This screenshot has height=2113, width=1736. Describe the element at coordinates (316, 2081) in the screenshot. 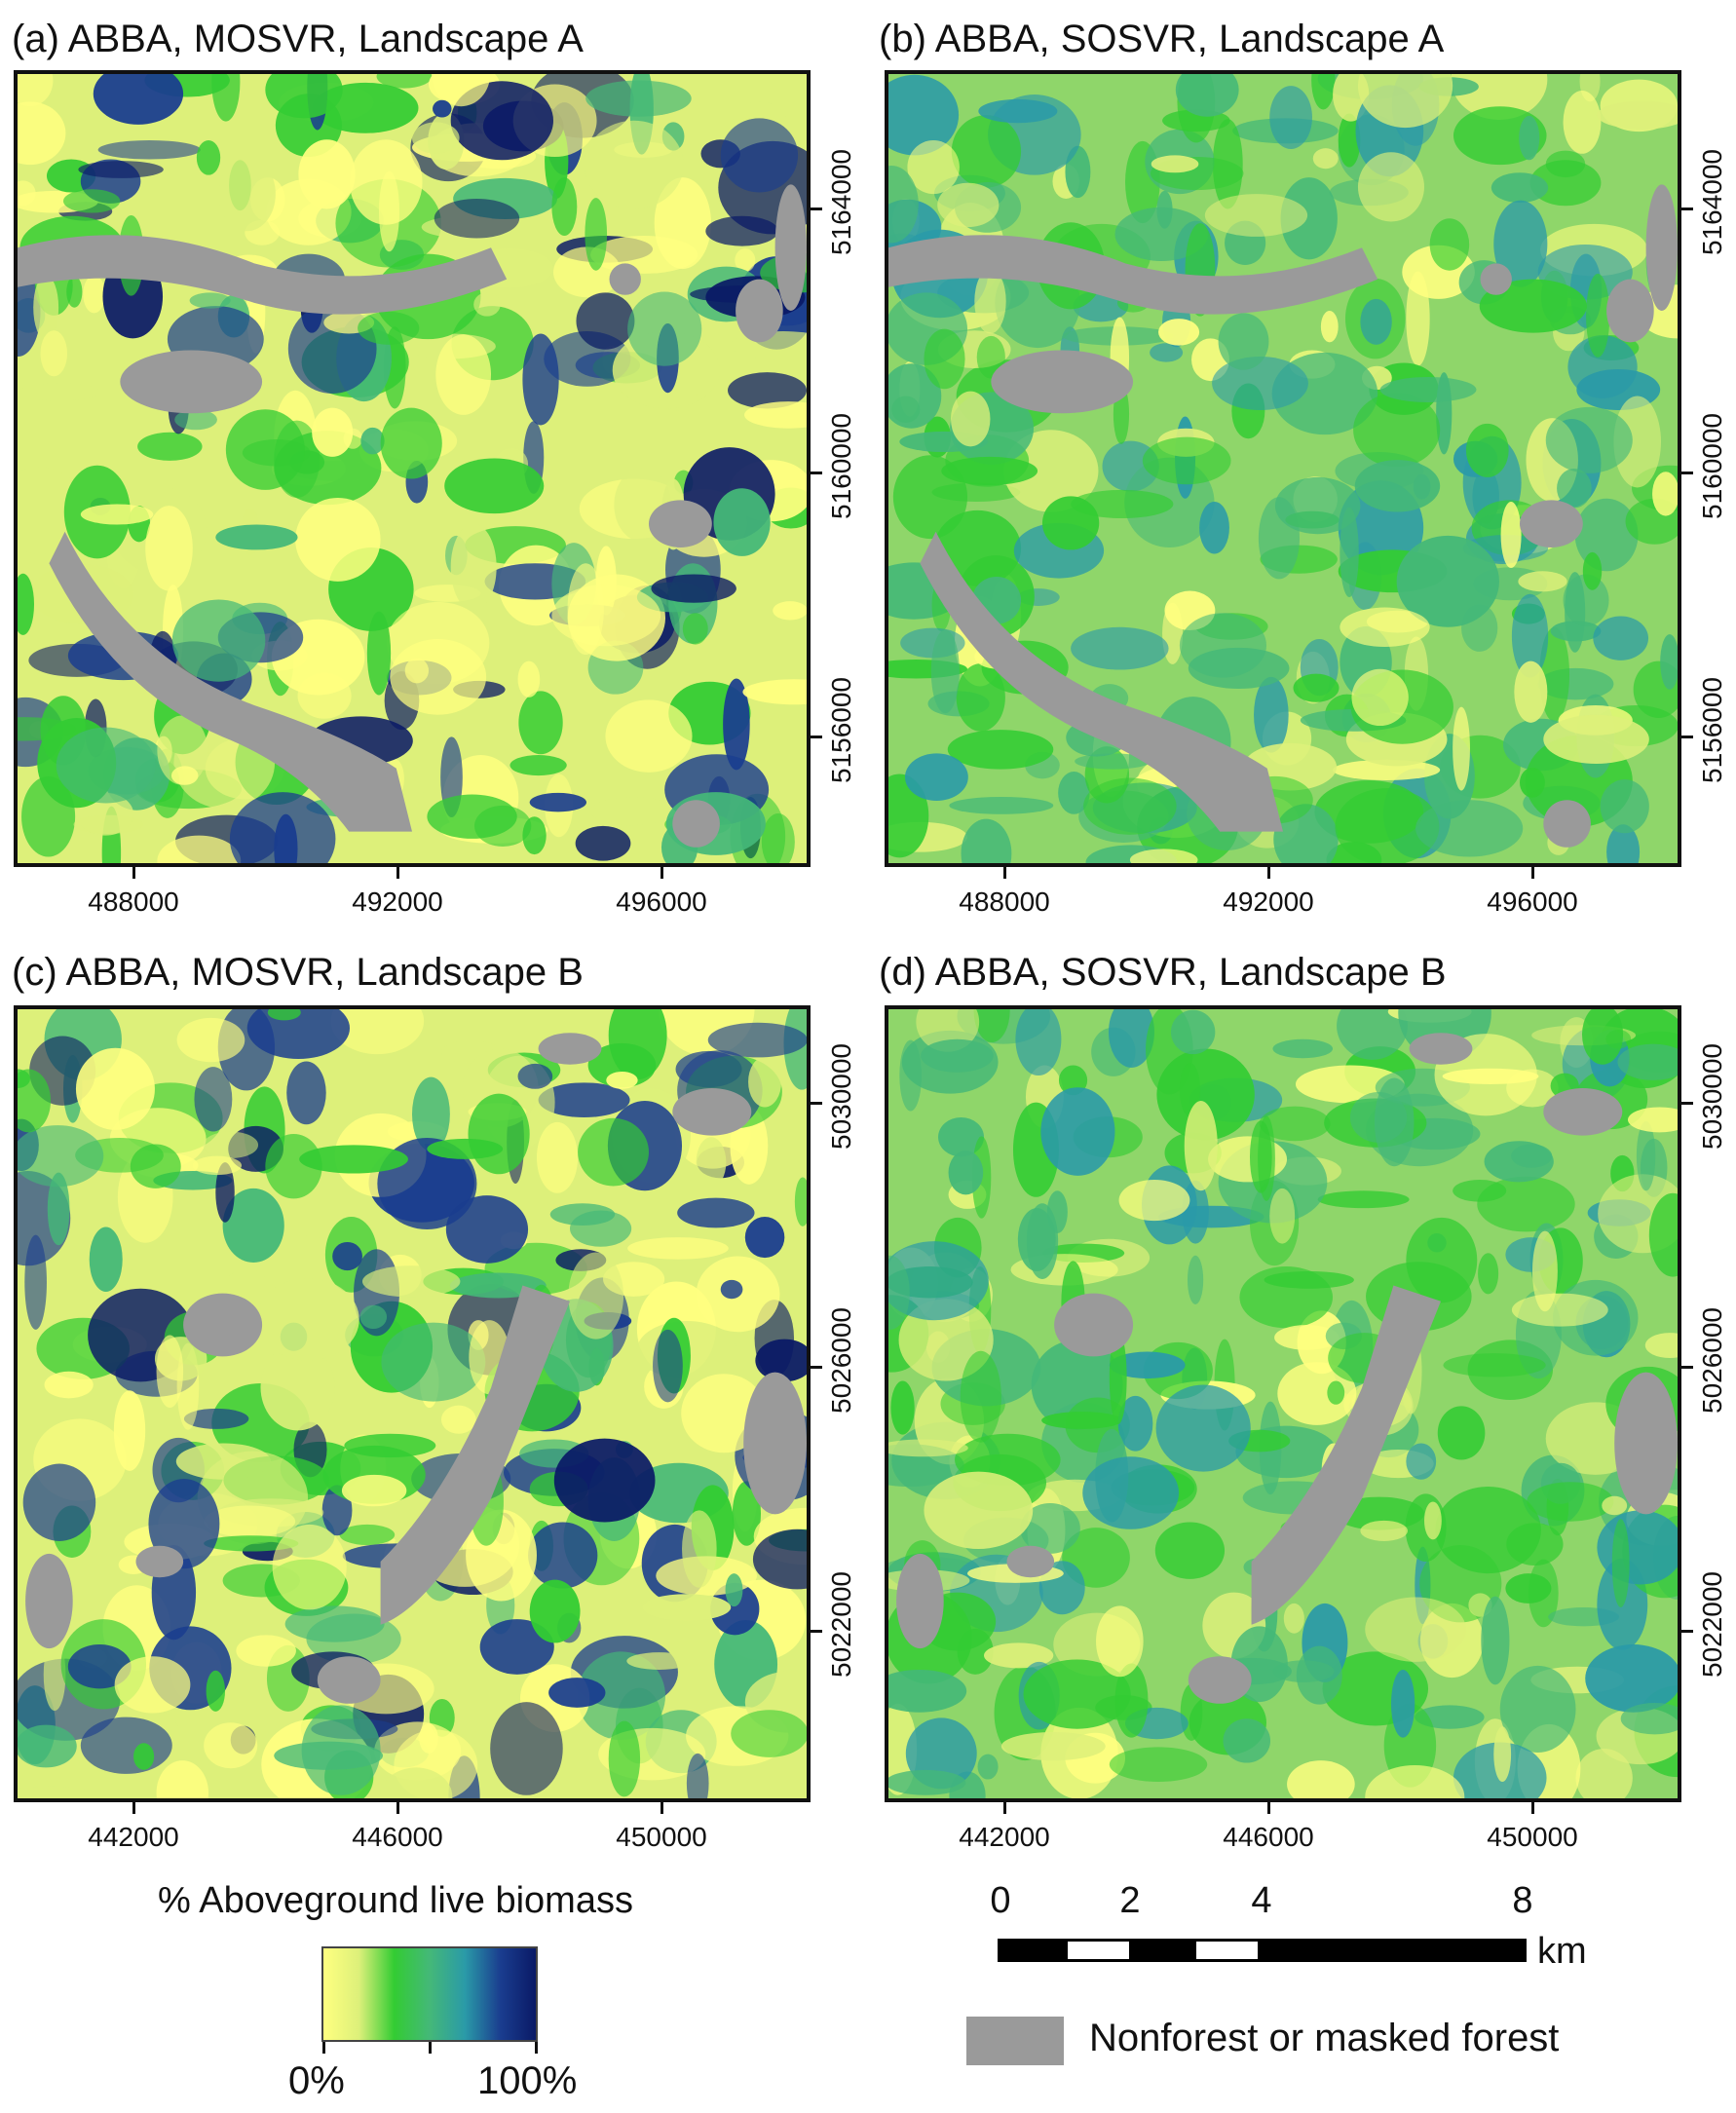

I see `colorbar-min-label: 0%` at that location.